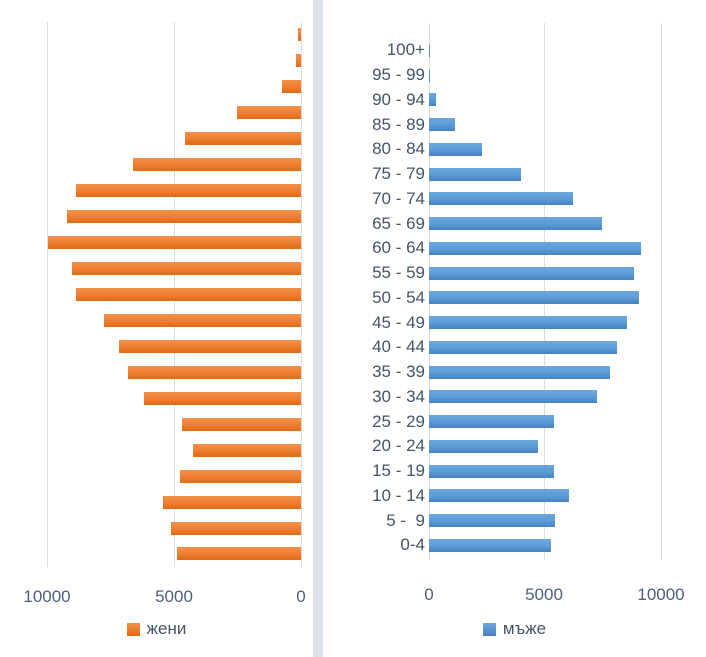 The height and width of the screenshot is (657, 706). Describe the element at coordinates (398, 346) in the screenshot. I see `age-axis-label-40-44: 40 - 44` at that location.